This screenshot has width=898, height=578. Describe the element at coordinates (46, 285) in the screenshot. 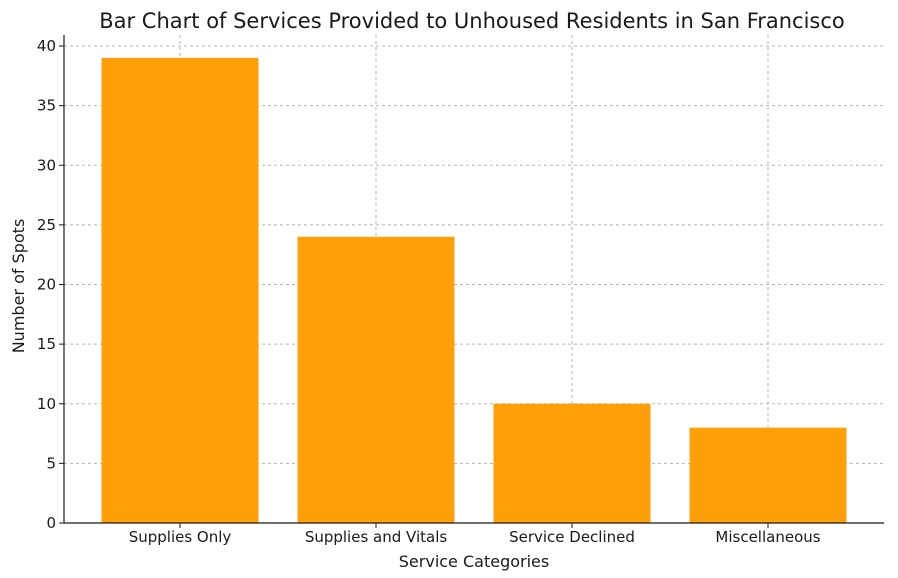

I see `y-tick-label: 20` at that location.